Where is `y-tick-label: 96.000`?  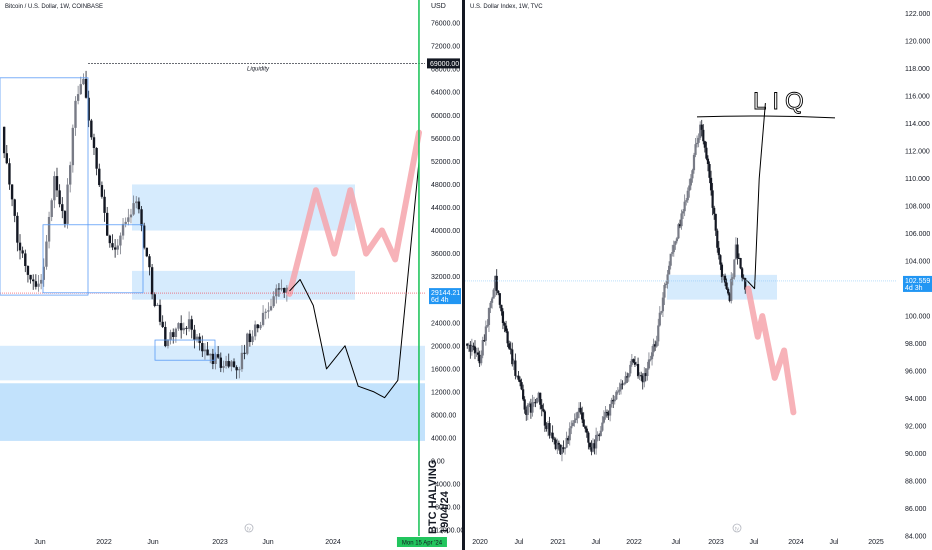 y-tick-label: 96.000 is located at coordinates (916, 372).